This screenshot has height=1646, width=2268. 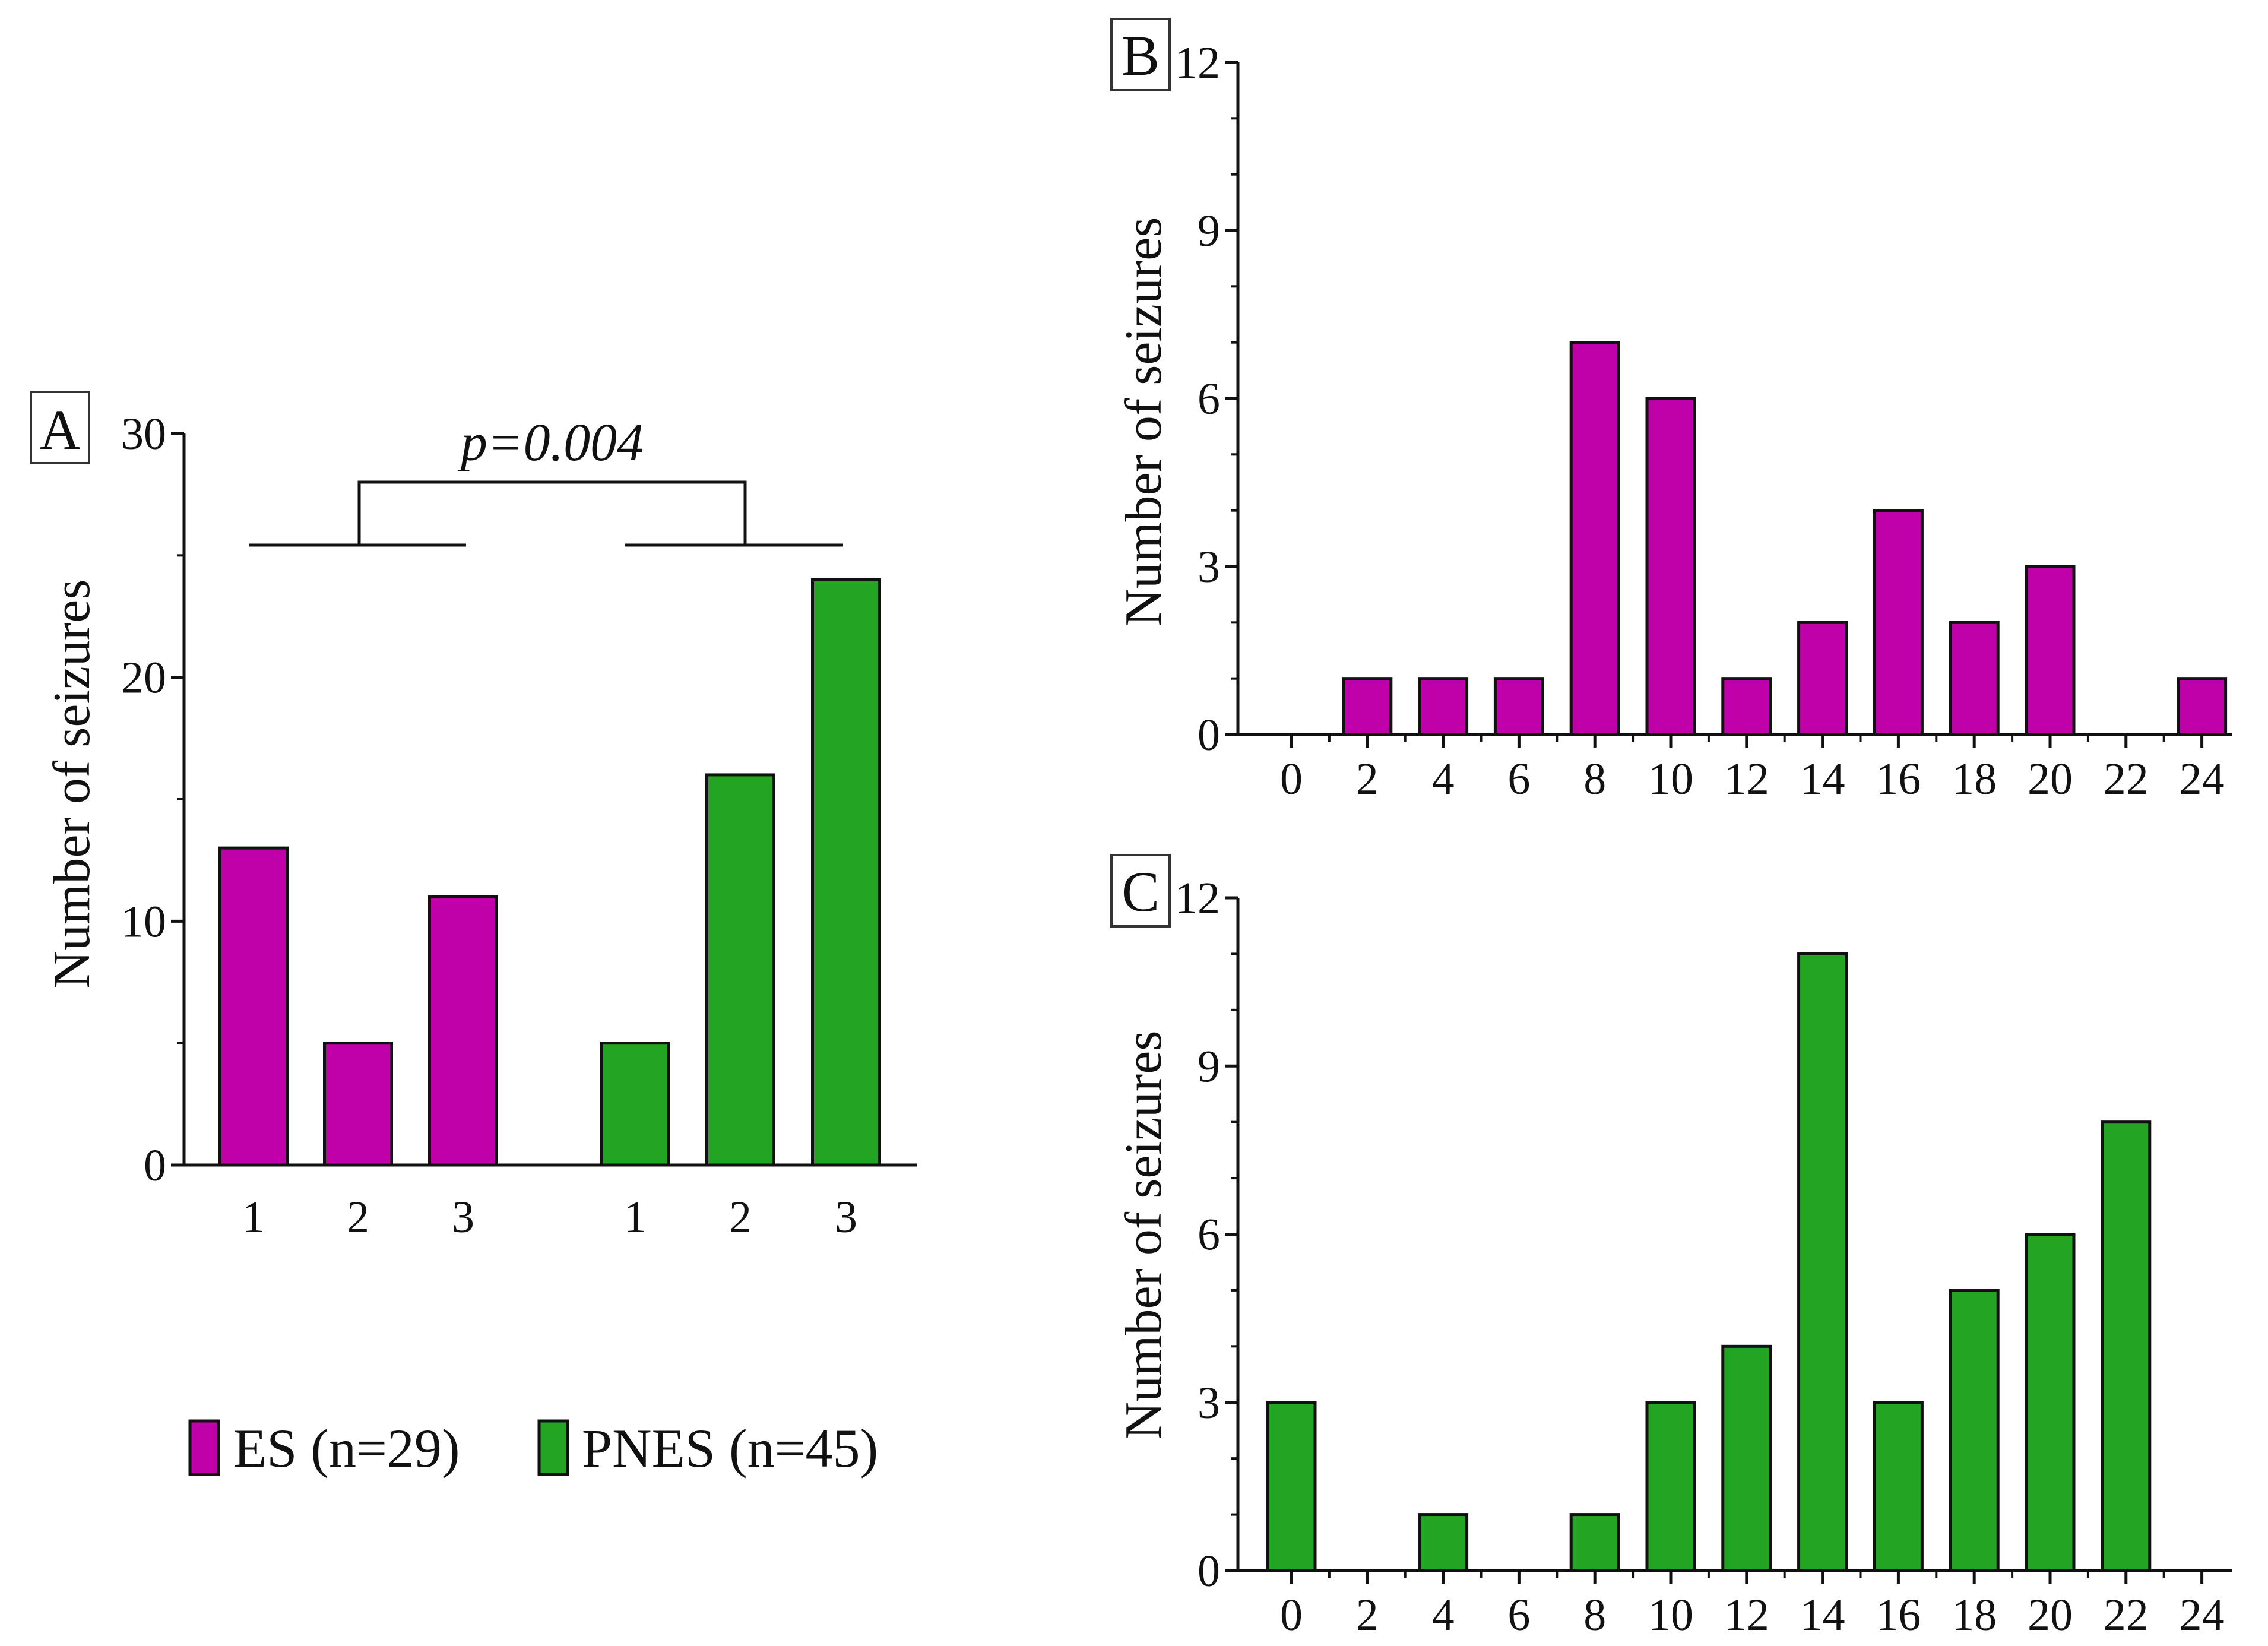 I want to click on legend-pnes-swatch, so click(x=553, y=1447).